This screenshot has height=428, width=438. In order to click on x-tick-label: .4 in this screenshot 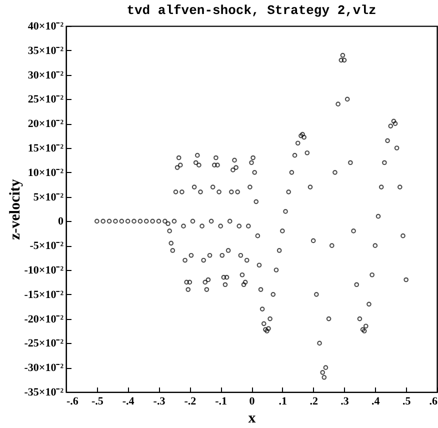, I will do `click(376, 402)`.